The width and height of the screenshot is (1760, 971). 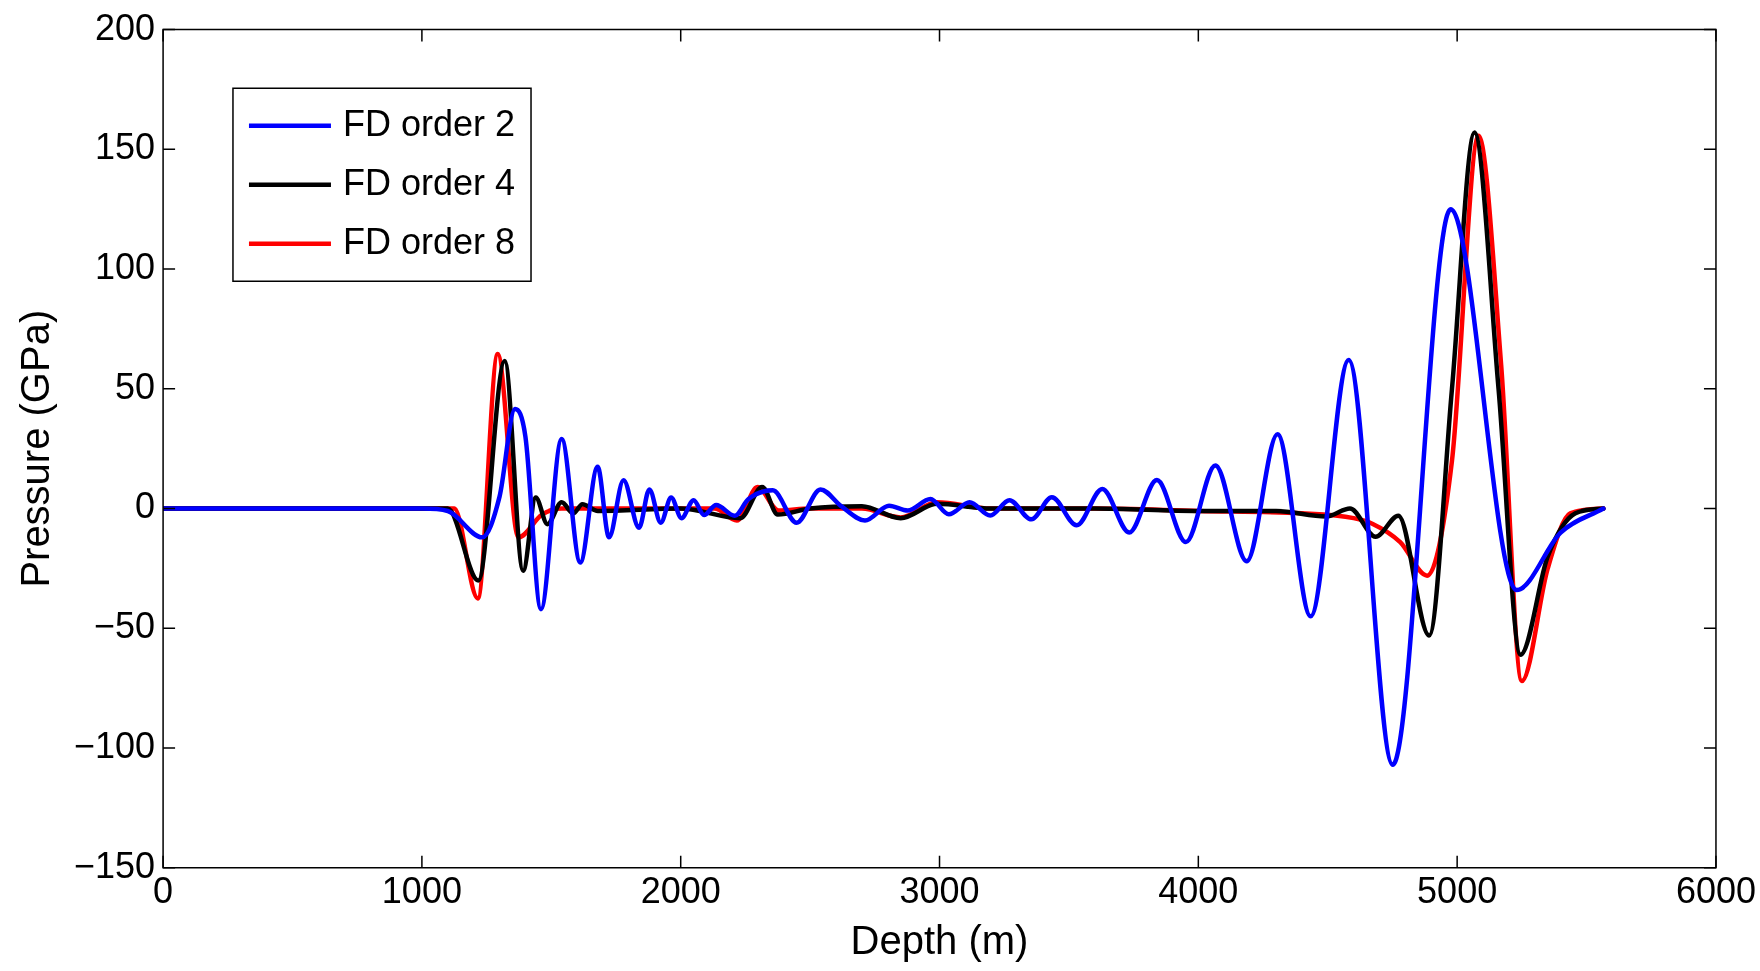 What do you see at coordinates (429, 123) in the screenshot?
I see `legend-label: FD order 2` at bounding box center [429, 123].